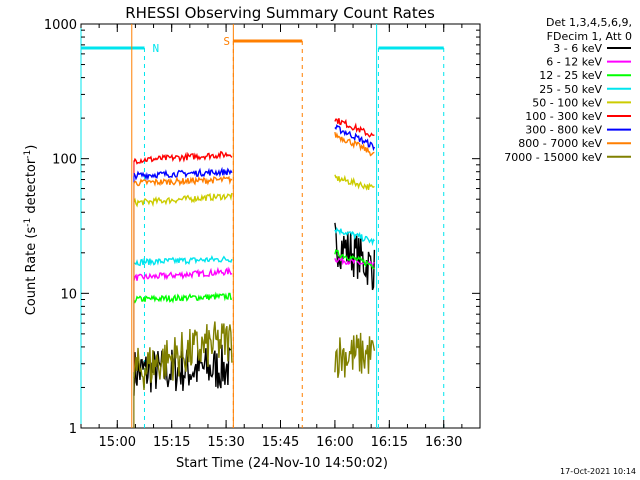 Image resolution: width=640 pixels, height=480 pixels. Describe the element at coordinates (183, 157) in the screenshot. I see `series-line-100-300-keV-seg1` at that location.